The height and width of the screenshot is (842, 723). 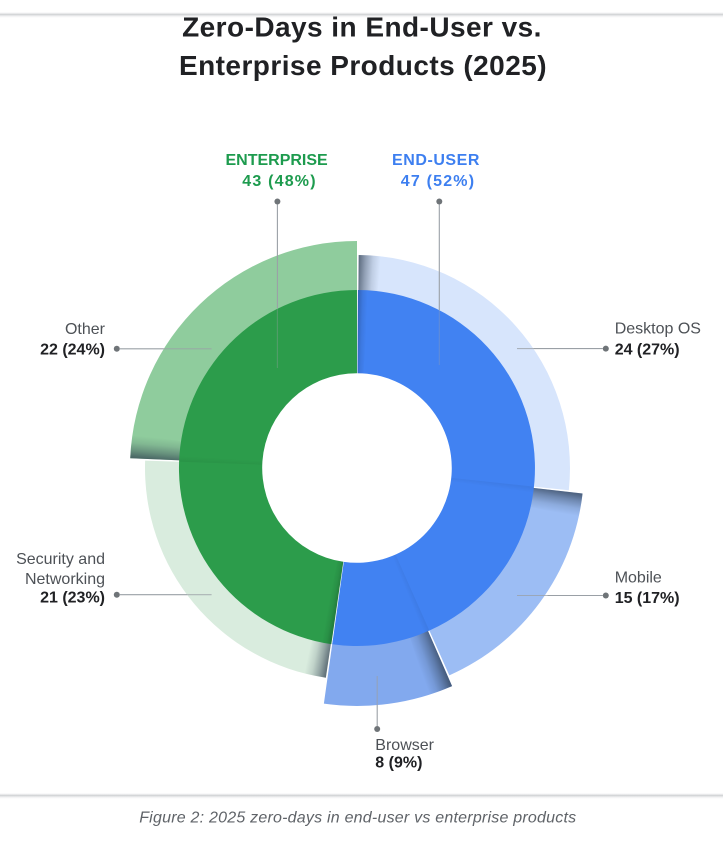 I want to click on svg-text: 8 (9%), so click(x=398, y=762).